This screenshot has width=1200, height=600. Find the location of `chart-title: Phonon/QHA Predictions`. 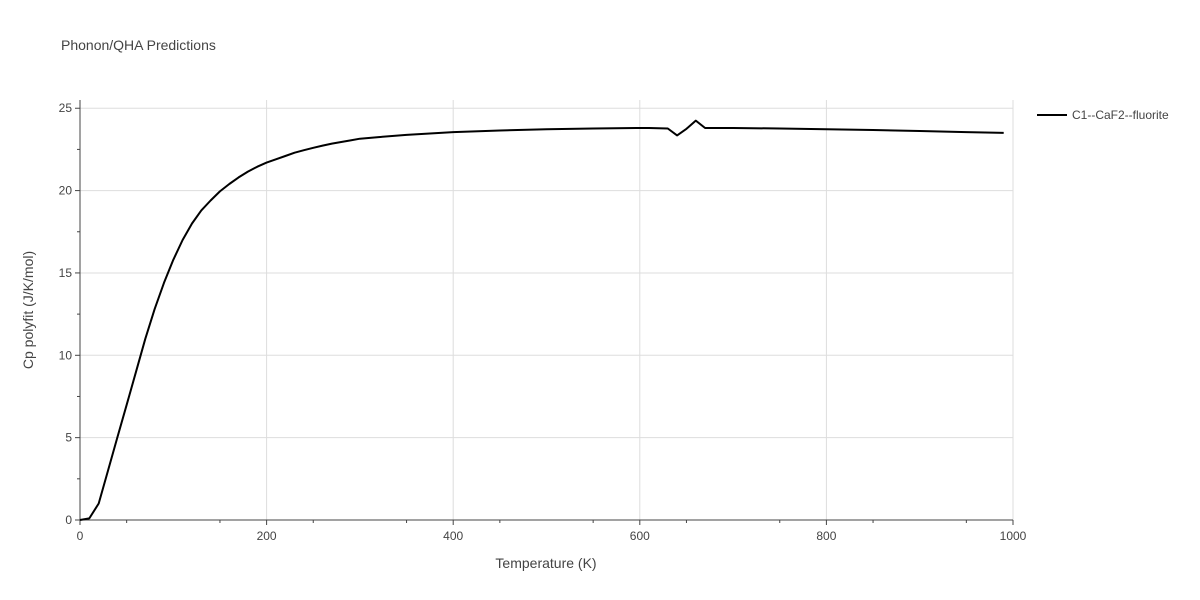

chart-title: Phonon/QHA Predictions is located at coordinates (138, 45).